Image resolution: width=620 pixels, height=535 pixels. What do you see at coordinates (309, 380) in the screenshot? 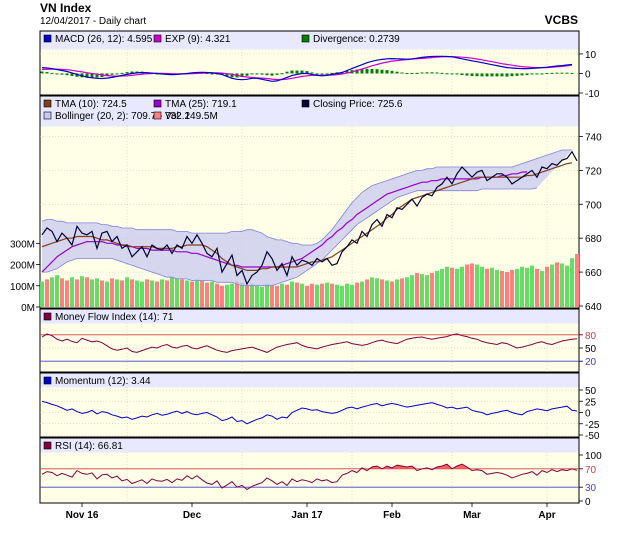
I see `momentum-panel-legend-bg` at bounding box center [309, 380].